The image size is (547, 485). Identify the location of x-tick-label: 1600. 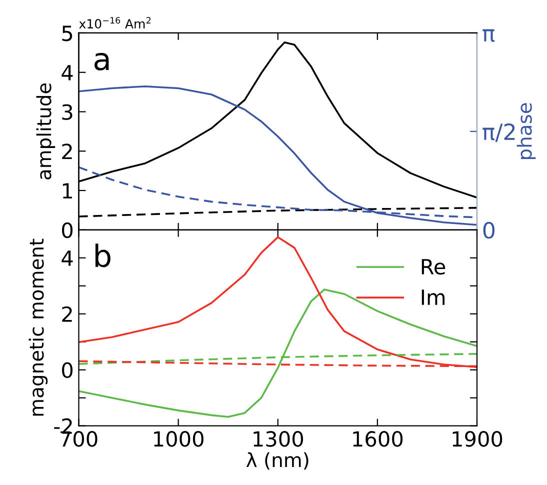
(378, 439).